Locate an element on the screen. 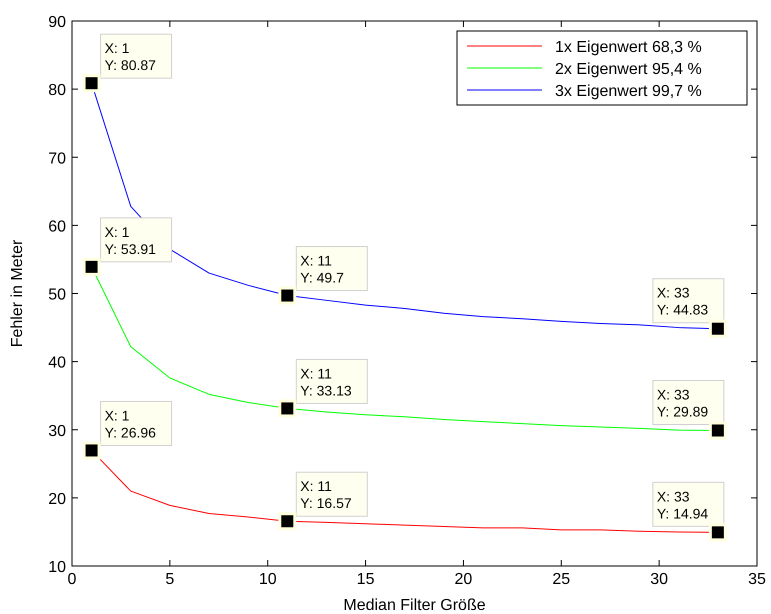 This screenshot has width=771, height=614. x-tick-label: 30 is located at coordinates (659, 579).